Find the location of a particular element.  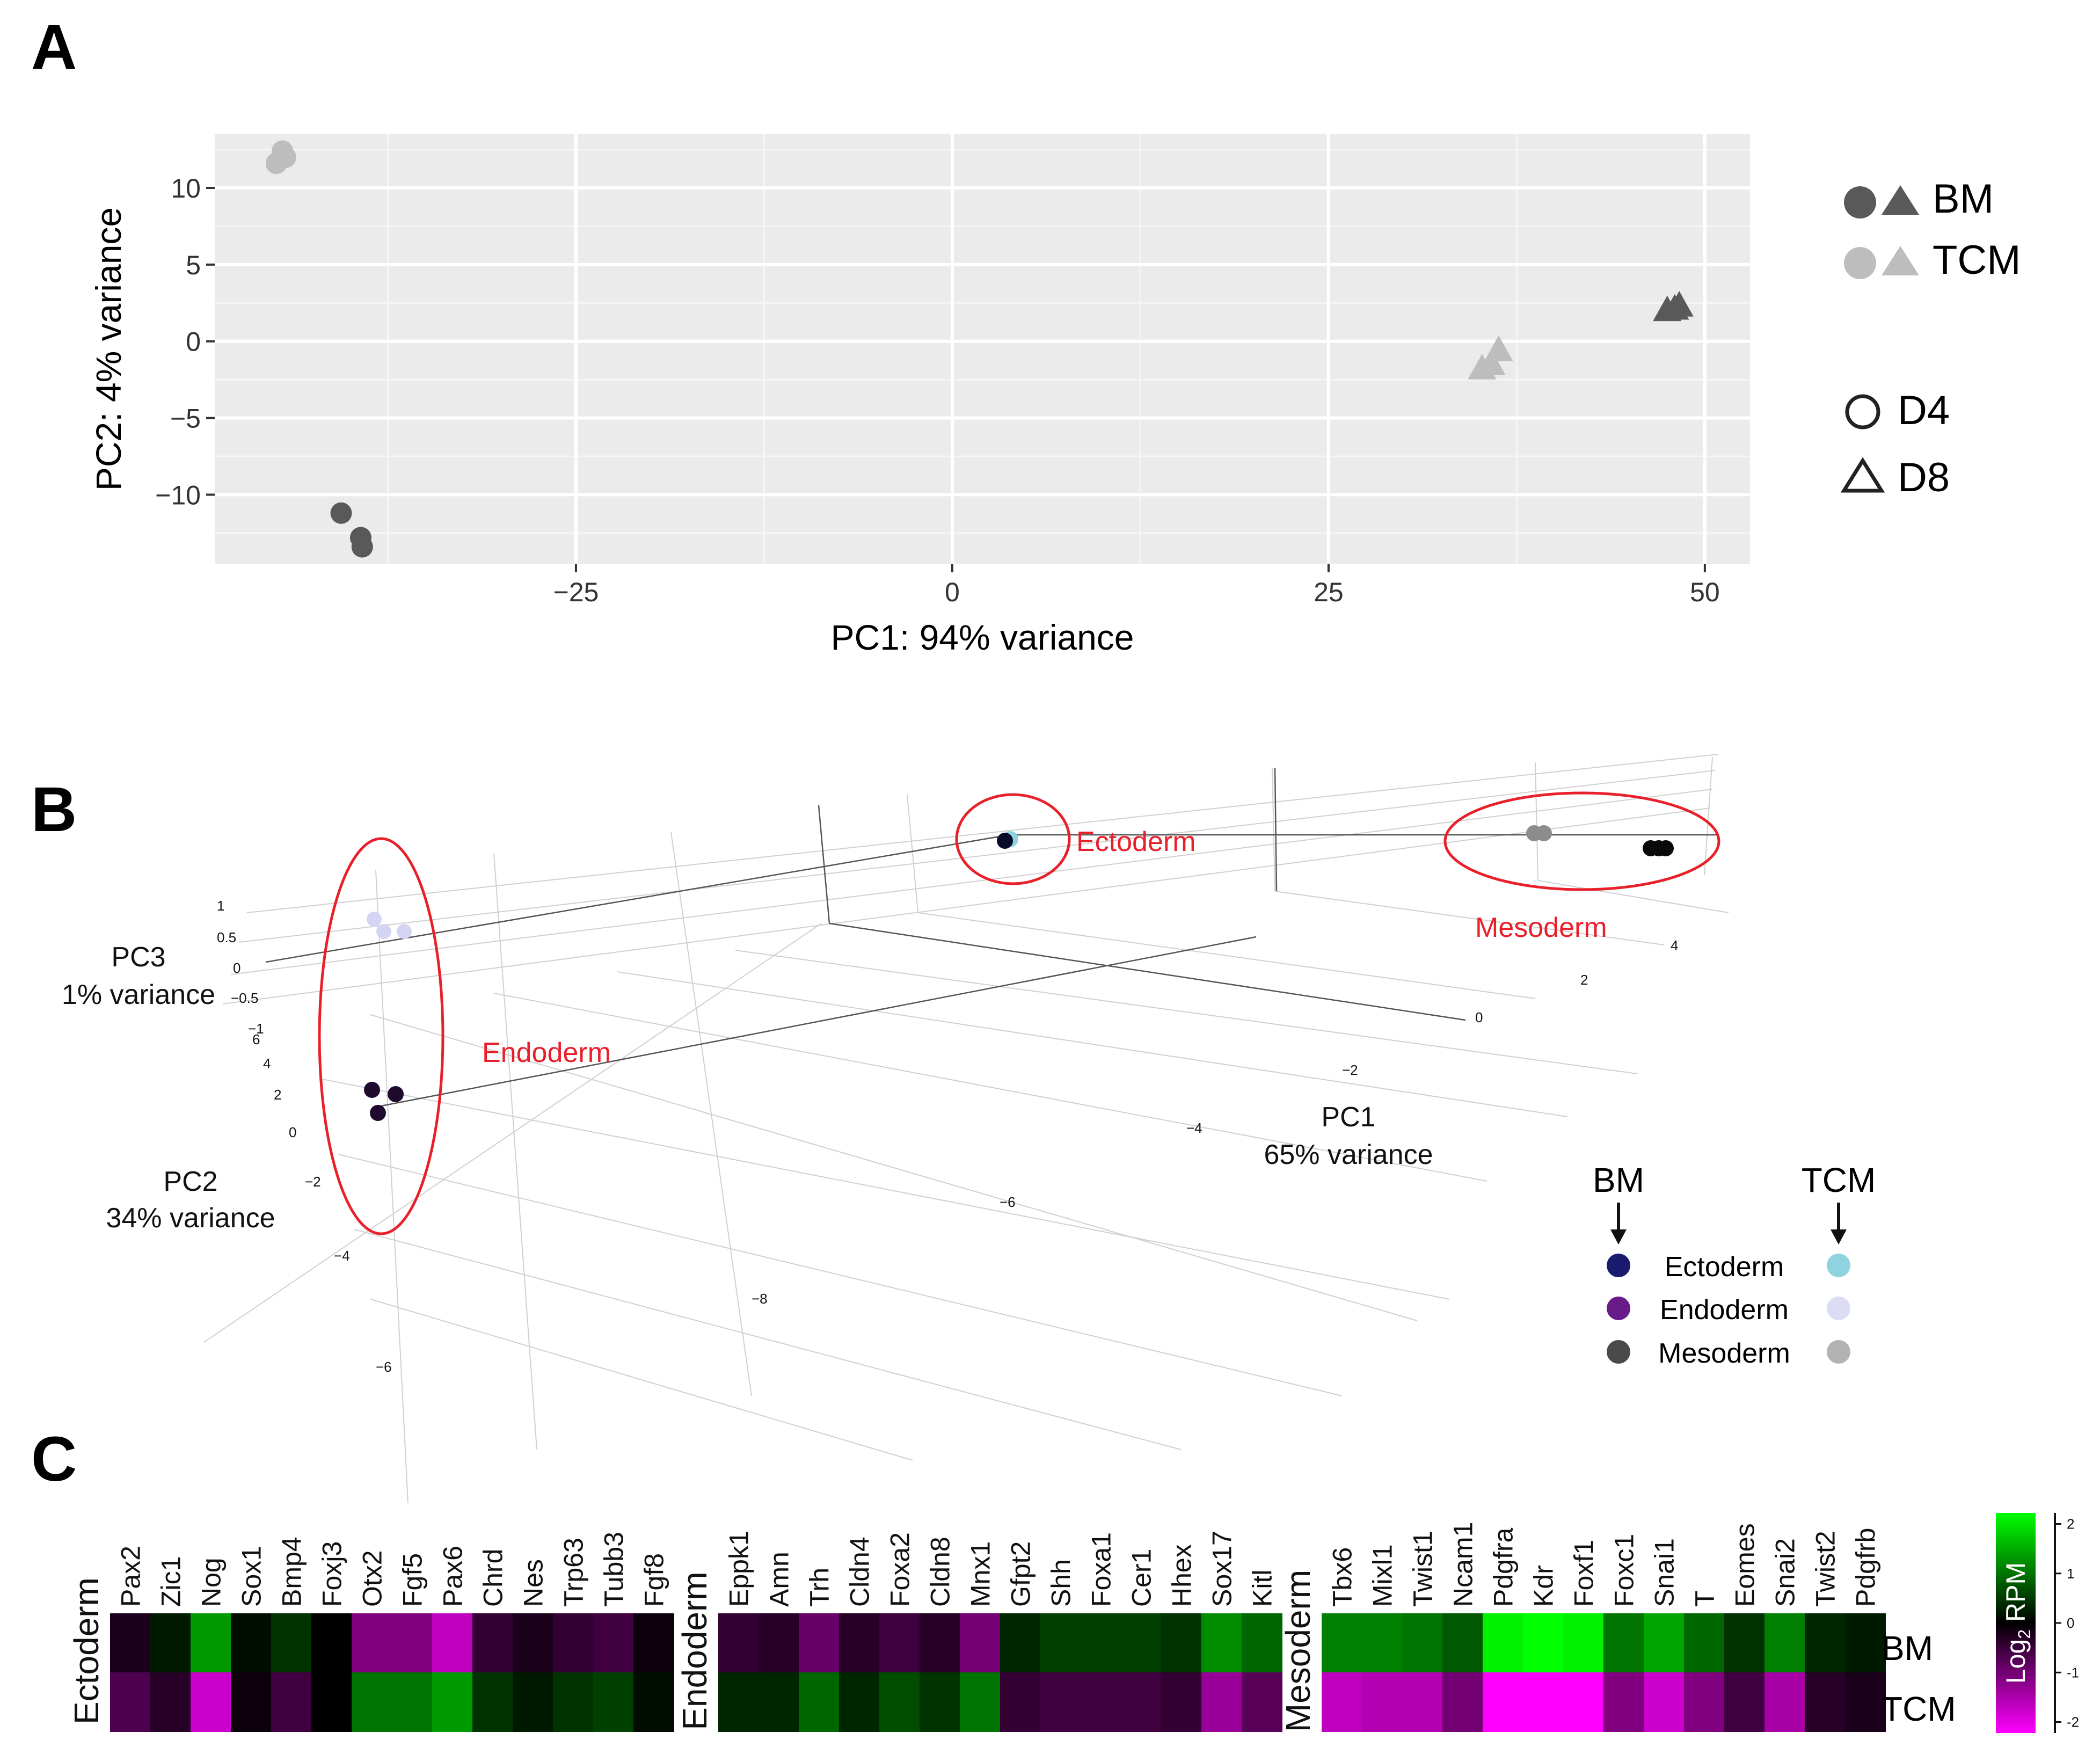

gene-label: Kdr is located at coordinates (1544, 1586).